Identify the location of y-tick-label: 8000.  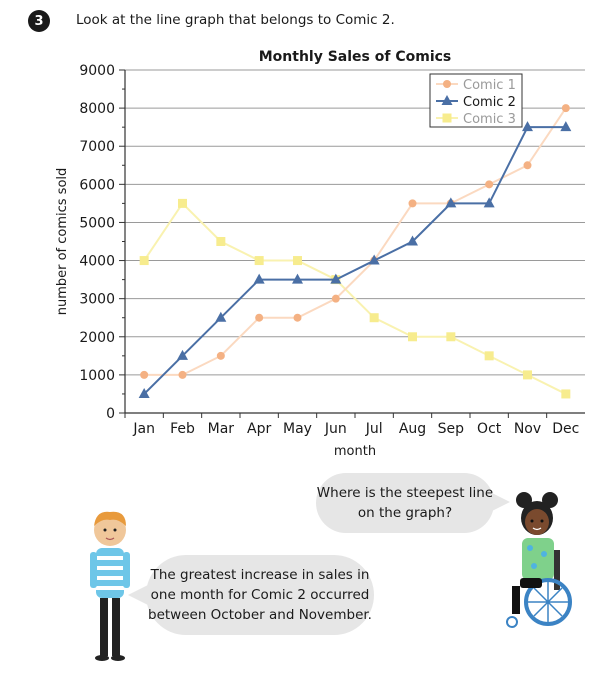
(97, 109).